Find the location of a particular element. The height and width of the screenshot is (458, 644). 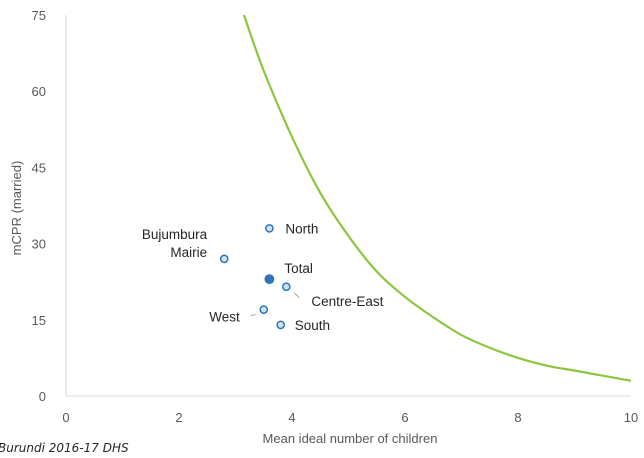

point-label-north: North is located at coordinates (301, 228).